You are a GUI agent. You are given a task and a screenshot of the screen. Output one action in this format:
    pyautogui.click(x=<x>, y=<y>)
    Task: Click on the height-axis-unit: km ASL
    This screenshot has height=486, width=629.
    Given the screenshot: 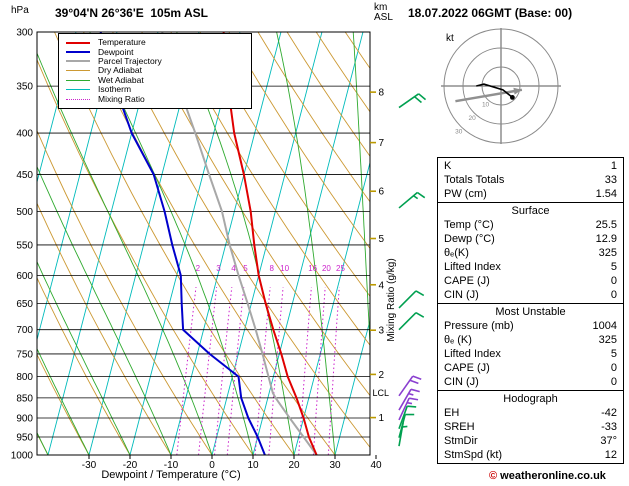 What is the action you would take?
    pyautogui.click(x=383, y=13)
    